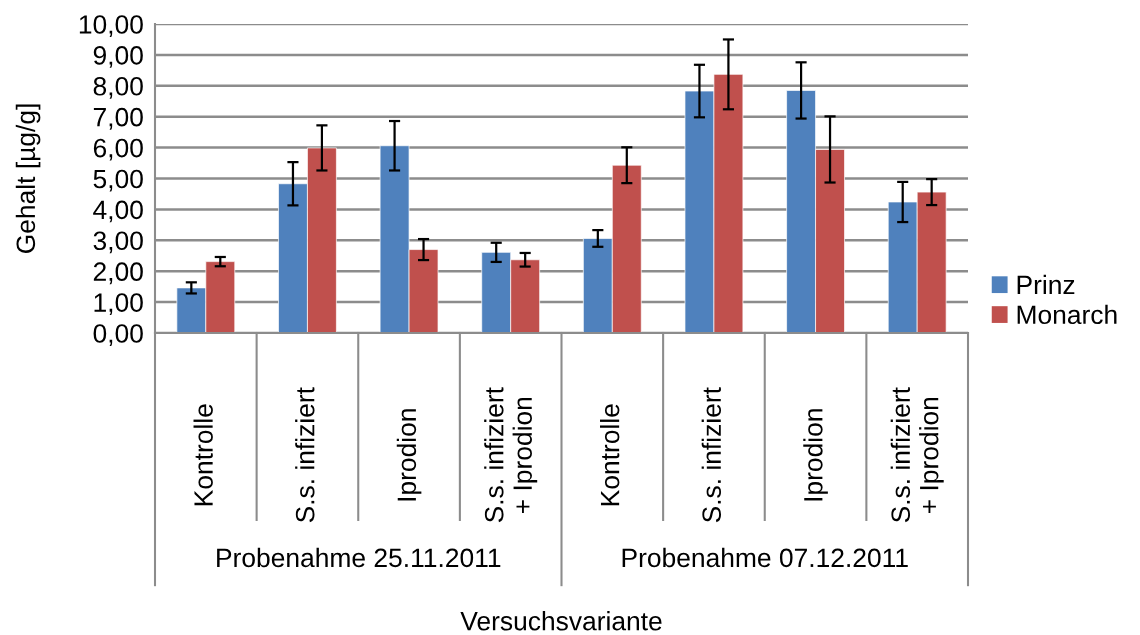  What do you see at coordinates (1046, 284) in the screenshot?
I see `legend-label: Prinz` at bounding box center [1046, 284].